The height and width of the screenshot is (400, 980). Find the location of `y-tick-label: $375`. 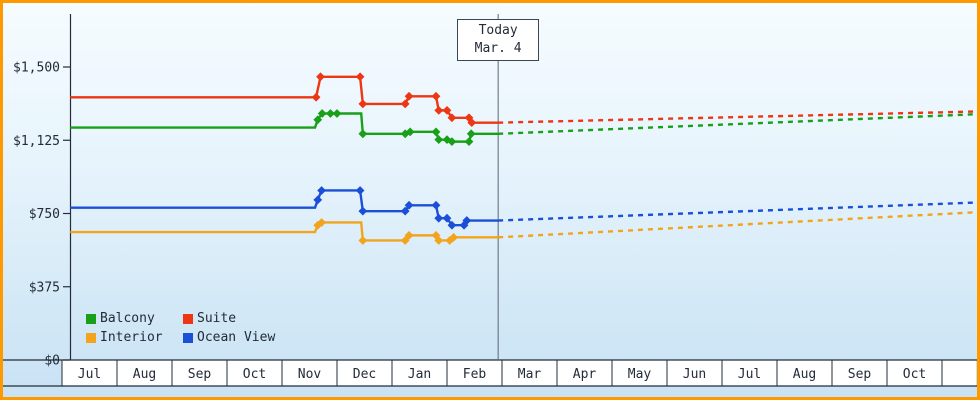

y-tick-label: $375 is located at coordinates (44, 287).